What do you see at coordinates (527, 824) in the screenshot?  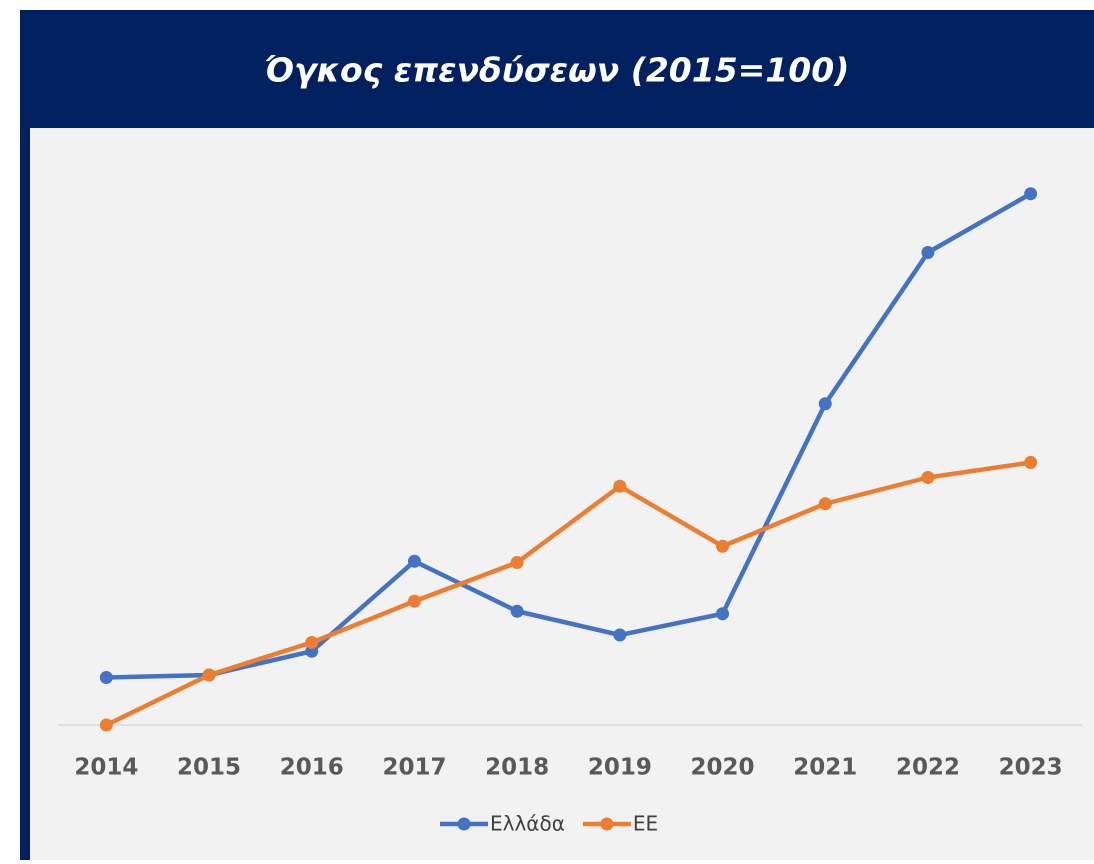 I see `legend-label: Ελλάδα` at bounding box center [527, 824].